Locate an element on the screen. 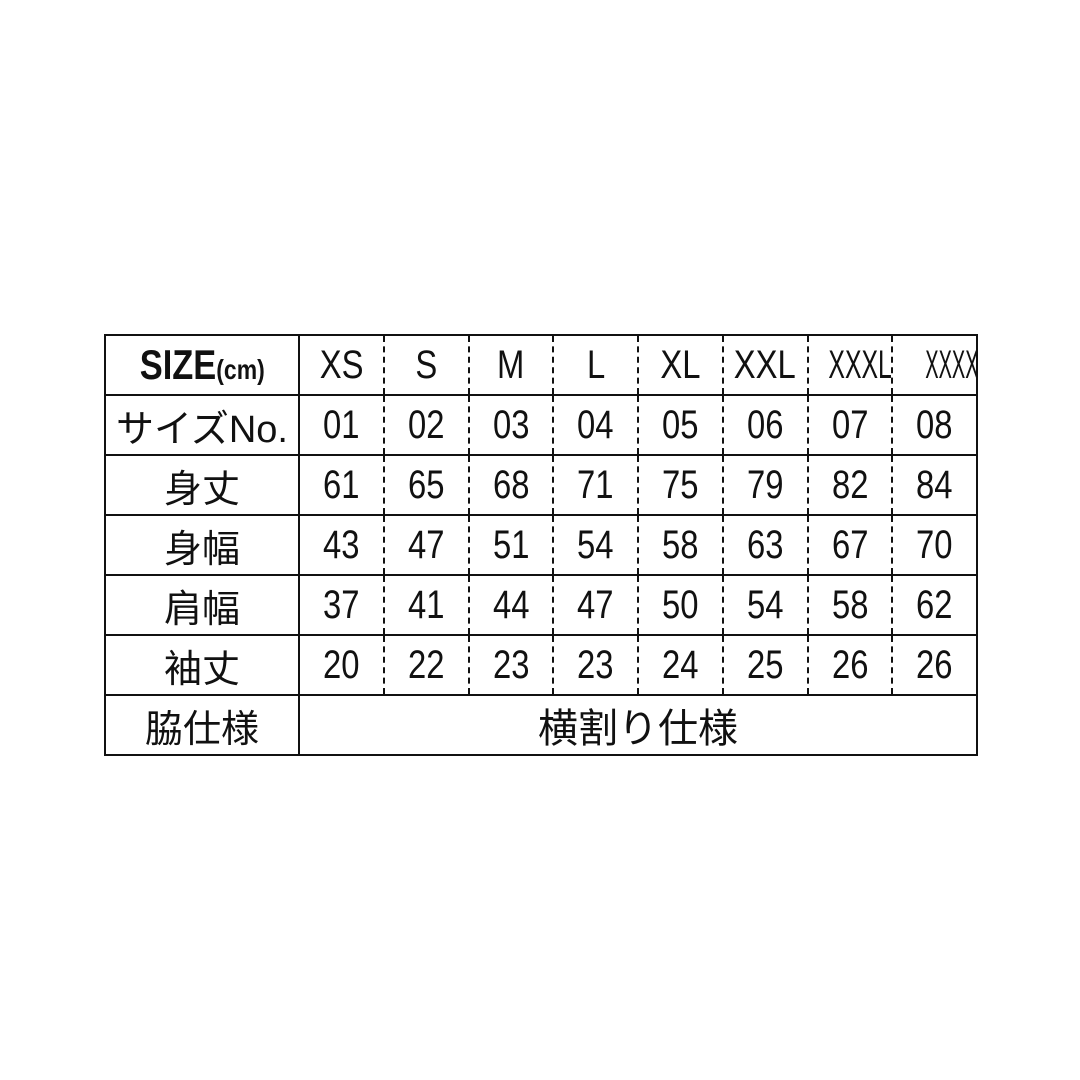  size-label: XXL is located at coordinates (765, 364).